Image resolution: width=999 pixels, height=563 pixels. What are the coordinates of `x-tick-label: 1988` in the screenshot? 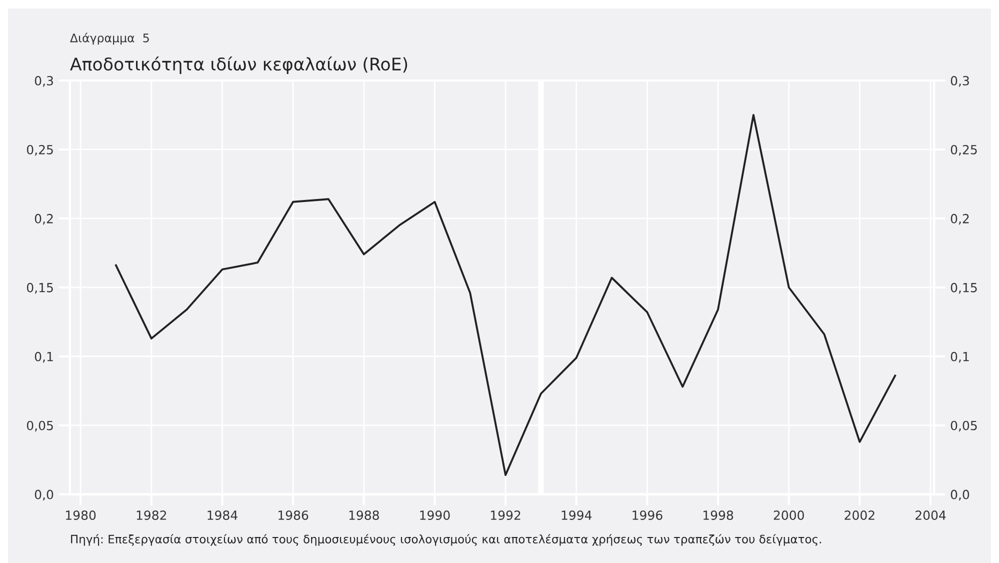 It's located at (364, 515).